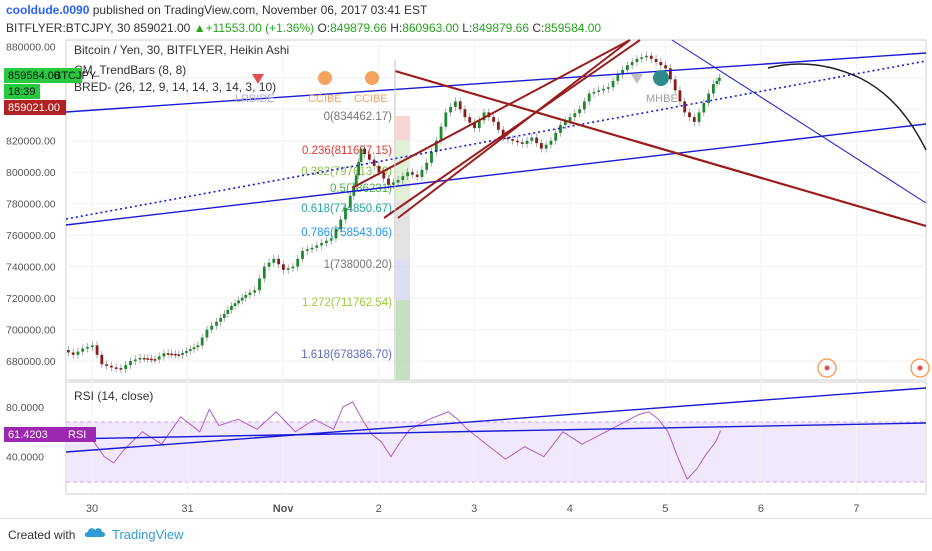  What do you see at coordinates (665, 509) in the screenshot?
I see `time-tick-label: 5` at bounding box center [665, 509].